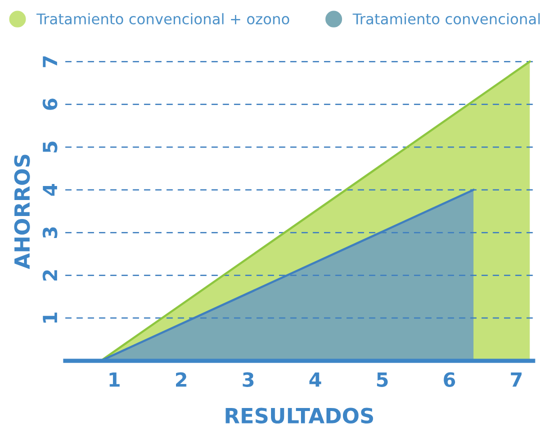 This screenshot has height=440, width=544. I want to click on x-axis-title: RESULTADOS, so click(300, 416).